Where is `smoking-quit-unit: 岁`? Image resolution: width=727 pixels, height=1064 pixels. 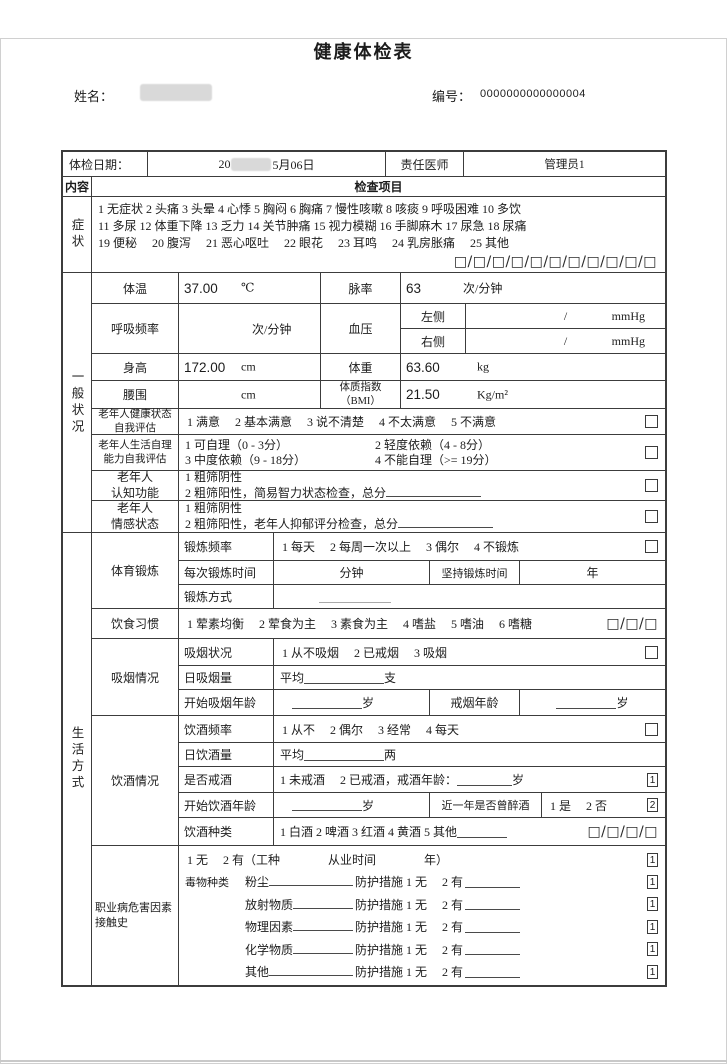
smoking-quit-unit: 岁 is located at coordinates (622, 703).